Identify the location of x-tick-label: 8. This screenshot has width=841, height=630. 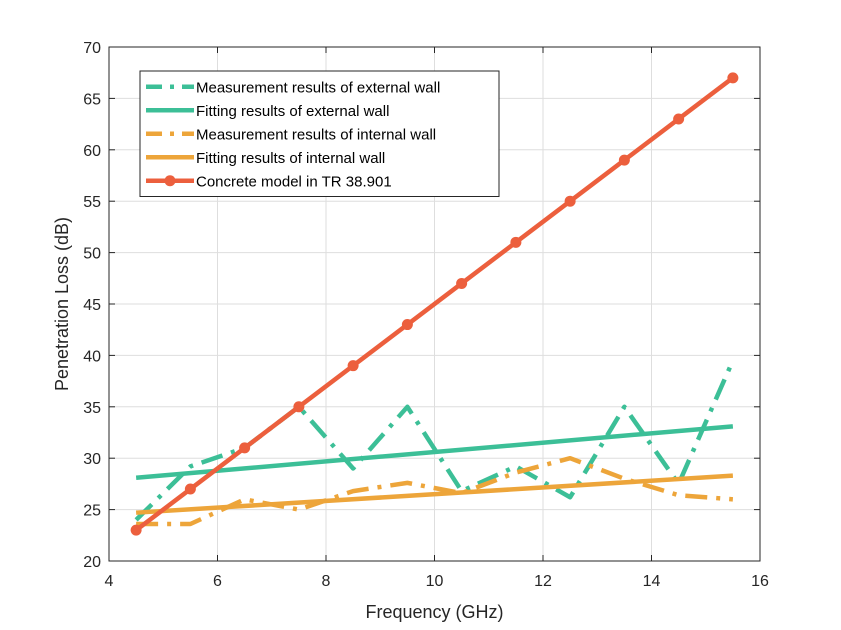
(326, 581).